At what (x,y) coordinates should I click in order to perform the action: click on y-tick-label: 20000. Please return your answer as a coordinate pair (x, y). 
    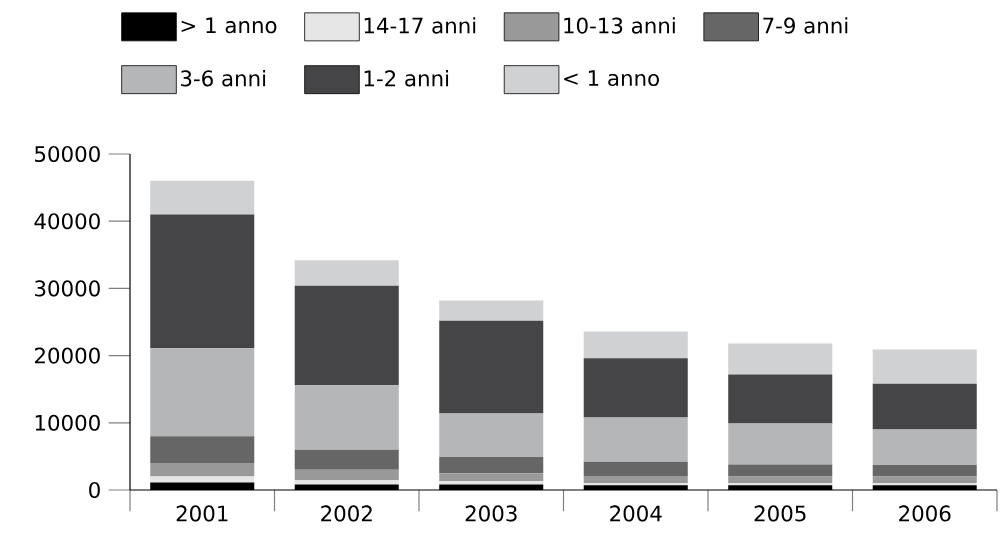
    Looking at the image, I should click on (67, 355).